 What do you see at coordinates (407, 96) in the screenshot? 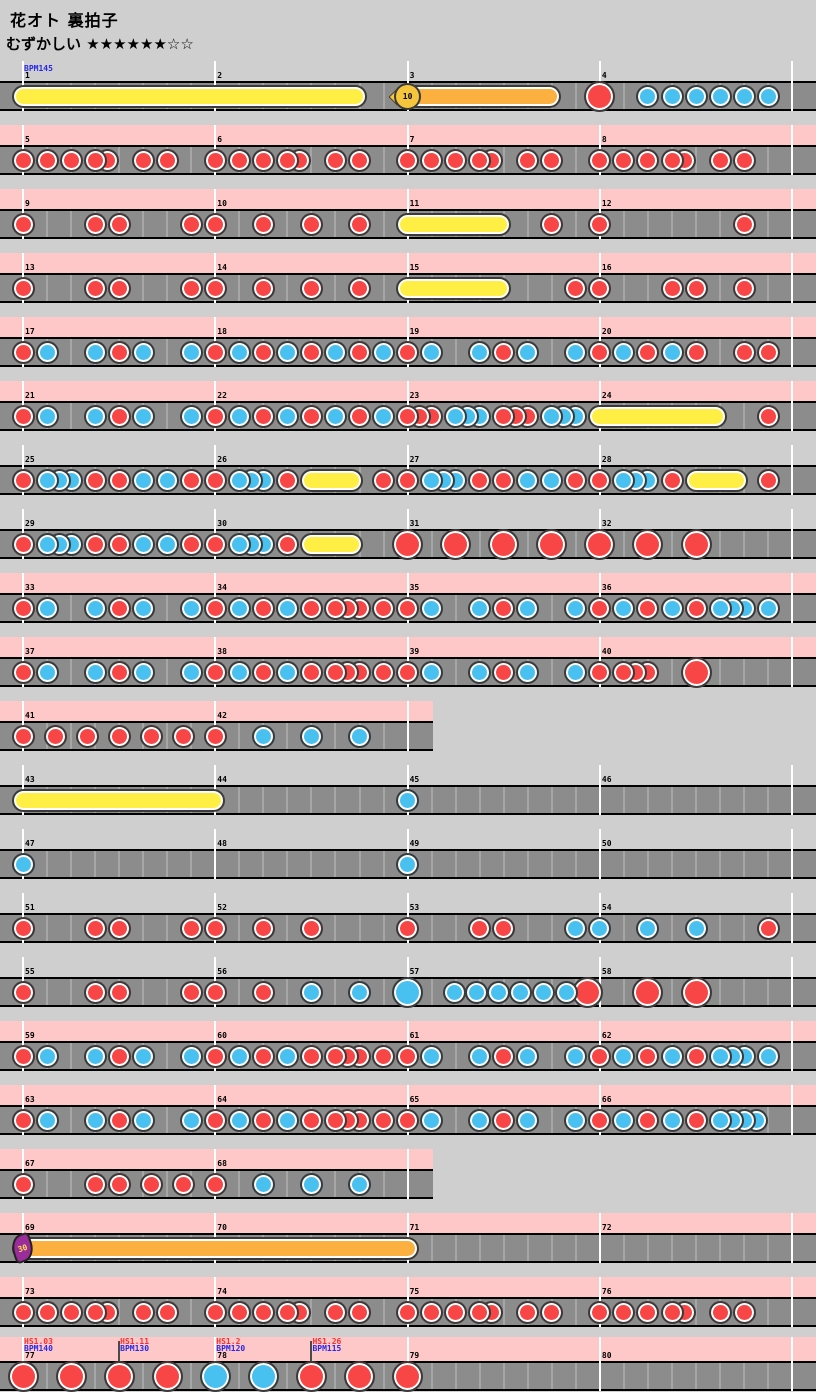
I see `balloon-count: 10` at bounding box center [407, 96].